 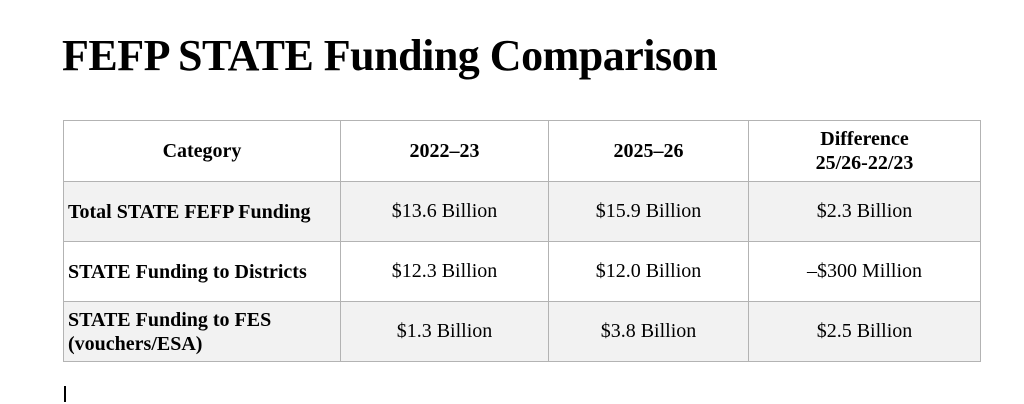 I want to click on page-title: FEFP STATE Funding Comparison, so click(x=390, y=55).